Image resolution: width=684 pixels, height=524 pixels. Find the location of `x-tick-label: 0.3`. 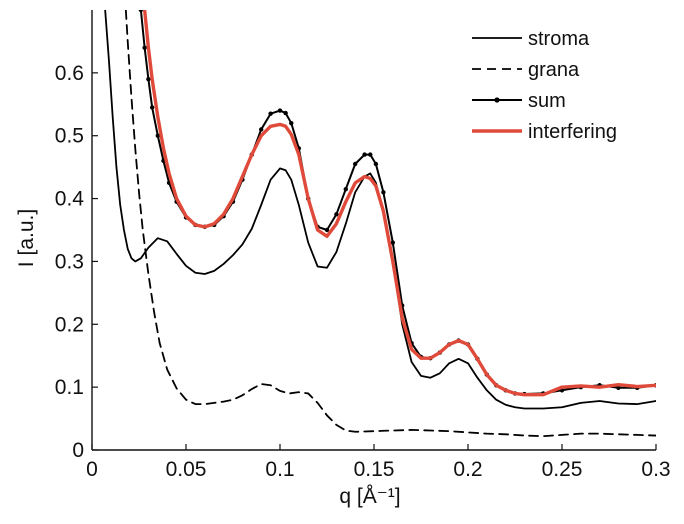

x-tick-label: 0.3 is located at coordinates (655, 469).